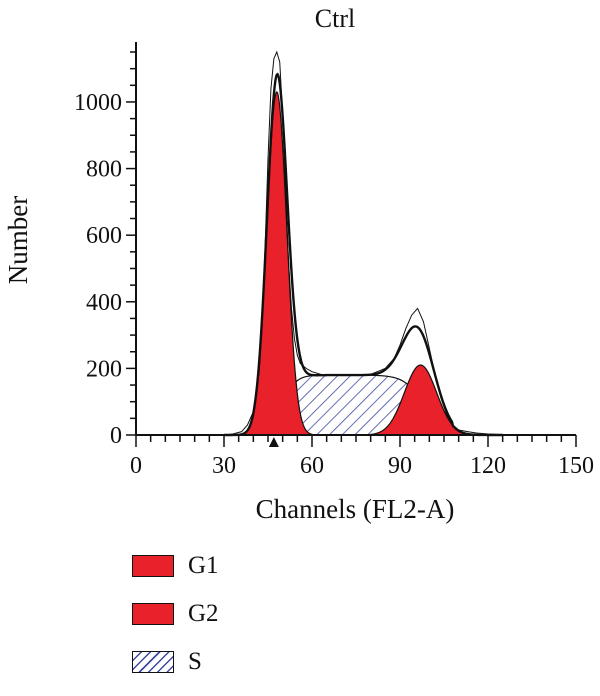 The height and width of the screenshot is (696, 600). I want to click on x-tick-label: 60, so click(312, 466).